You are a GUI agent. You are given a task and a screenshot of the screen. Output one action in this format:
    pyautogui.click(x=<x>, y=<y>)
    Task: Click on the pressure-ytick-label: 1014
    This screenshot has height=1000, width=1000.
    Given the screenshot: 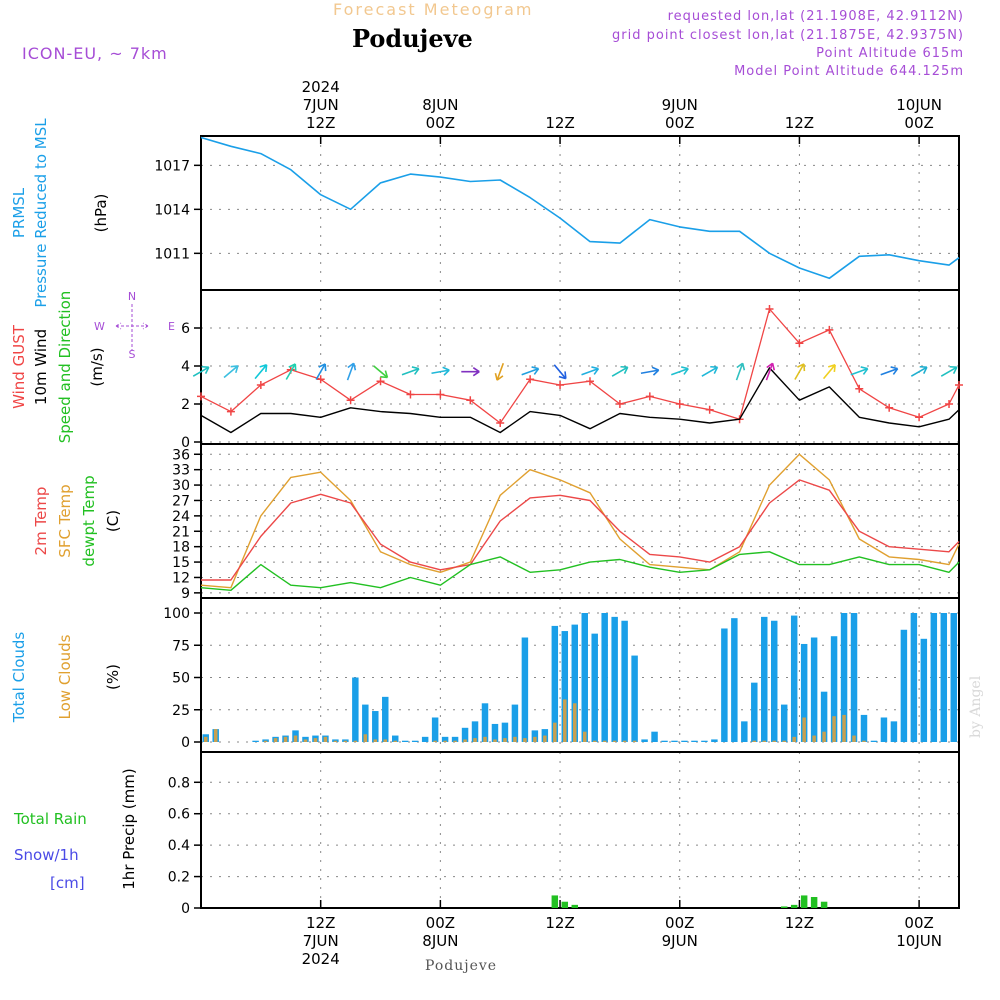 What is the action you would take?
    pyautogui.click(x=172, y=210)
    